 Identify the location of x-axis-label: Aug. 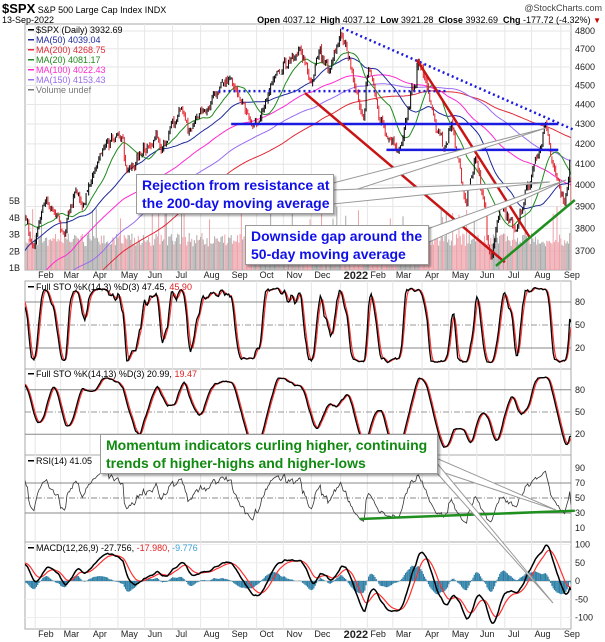
(212, 634).